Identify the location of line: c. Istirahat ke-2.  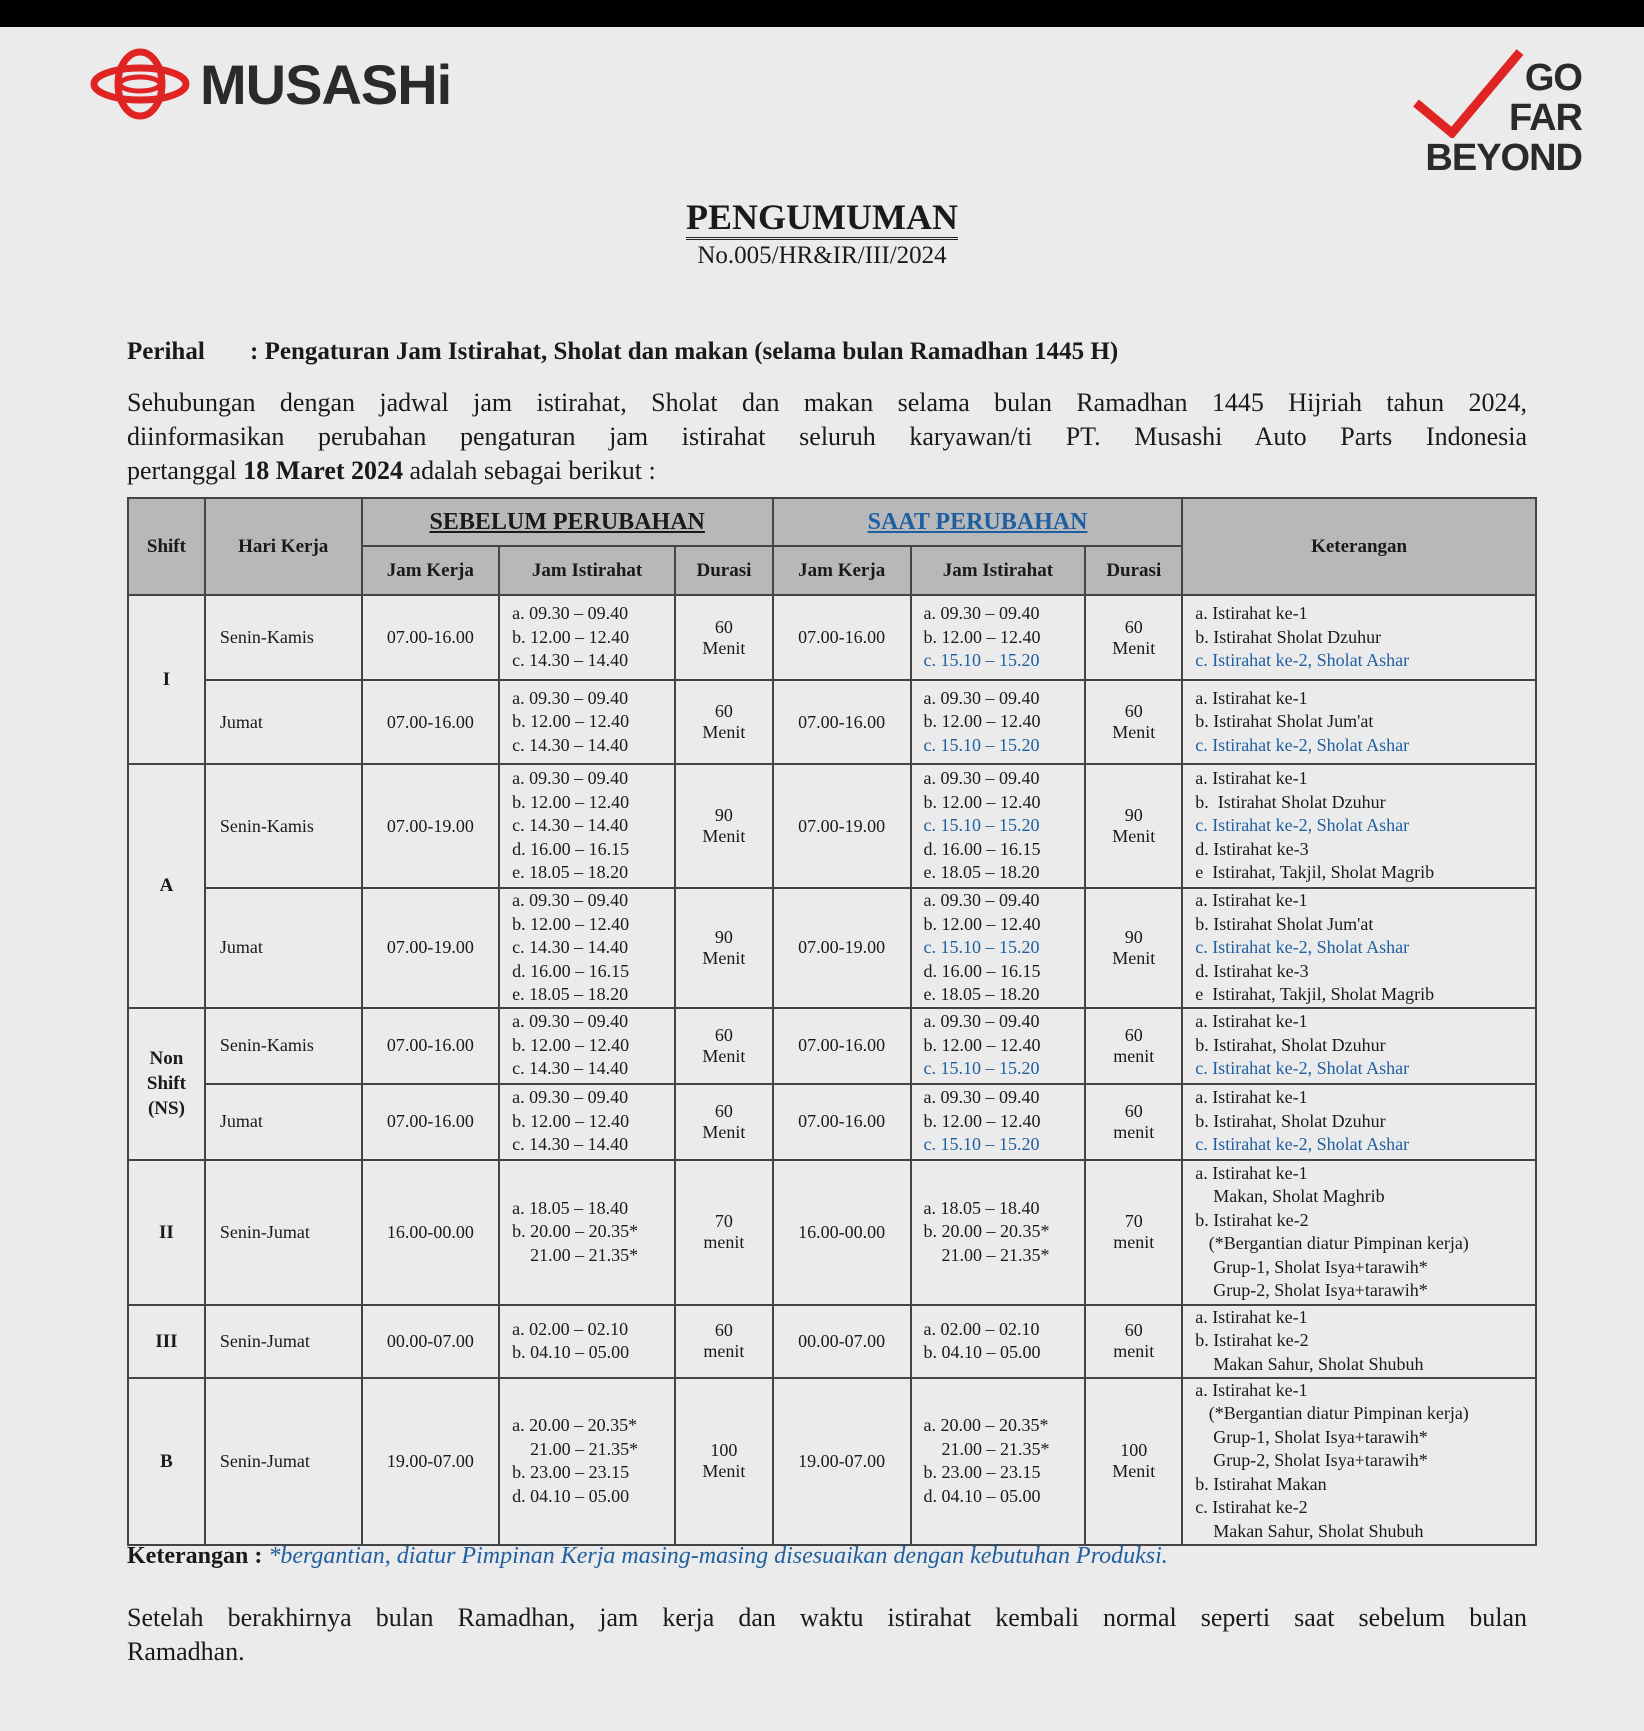
(1251, 1507).